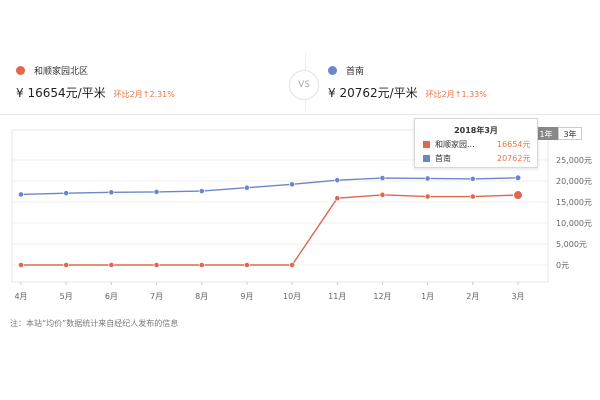  What do you see at coordinates (292, 296) in the screenshot?
I see `x-tick-label: 10月` at bounding box center [292, 296].